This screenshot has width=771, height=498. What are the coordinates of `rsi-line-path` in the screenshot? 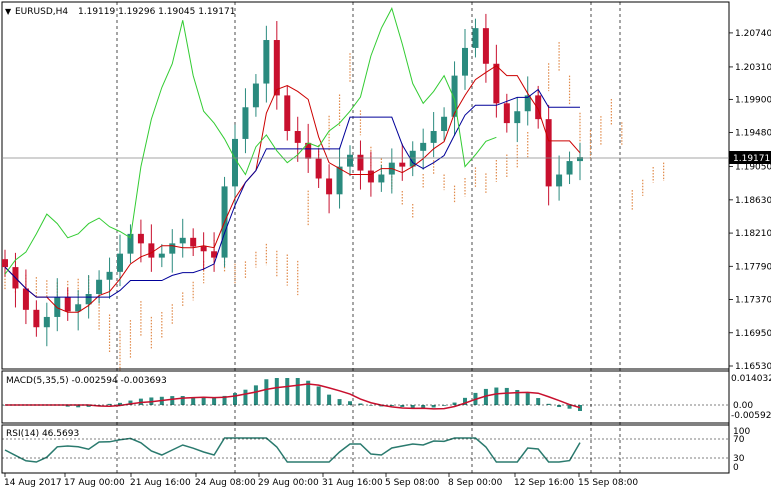 It's located at (292, 450).